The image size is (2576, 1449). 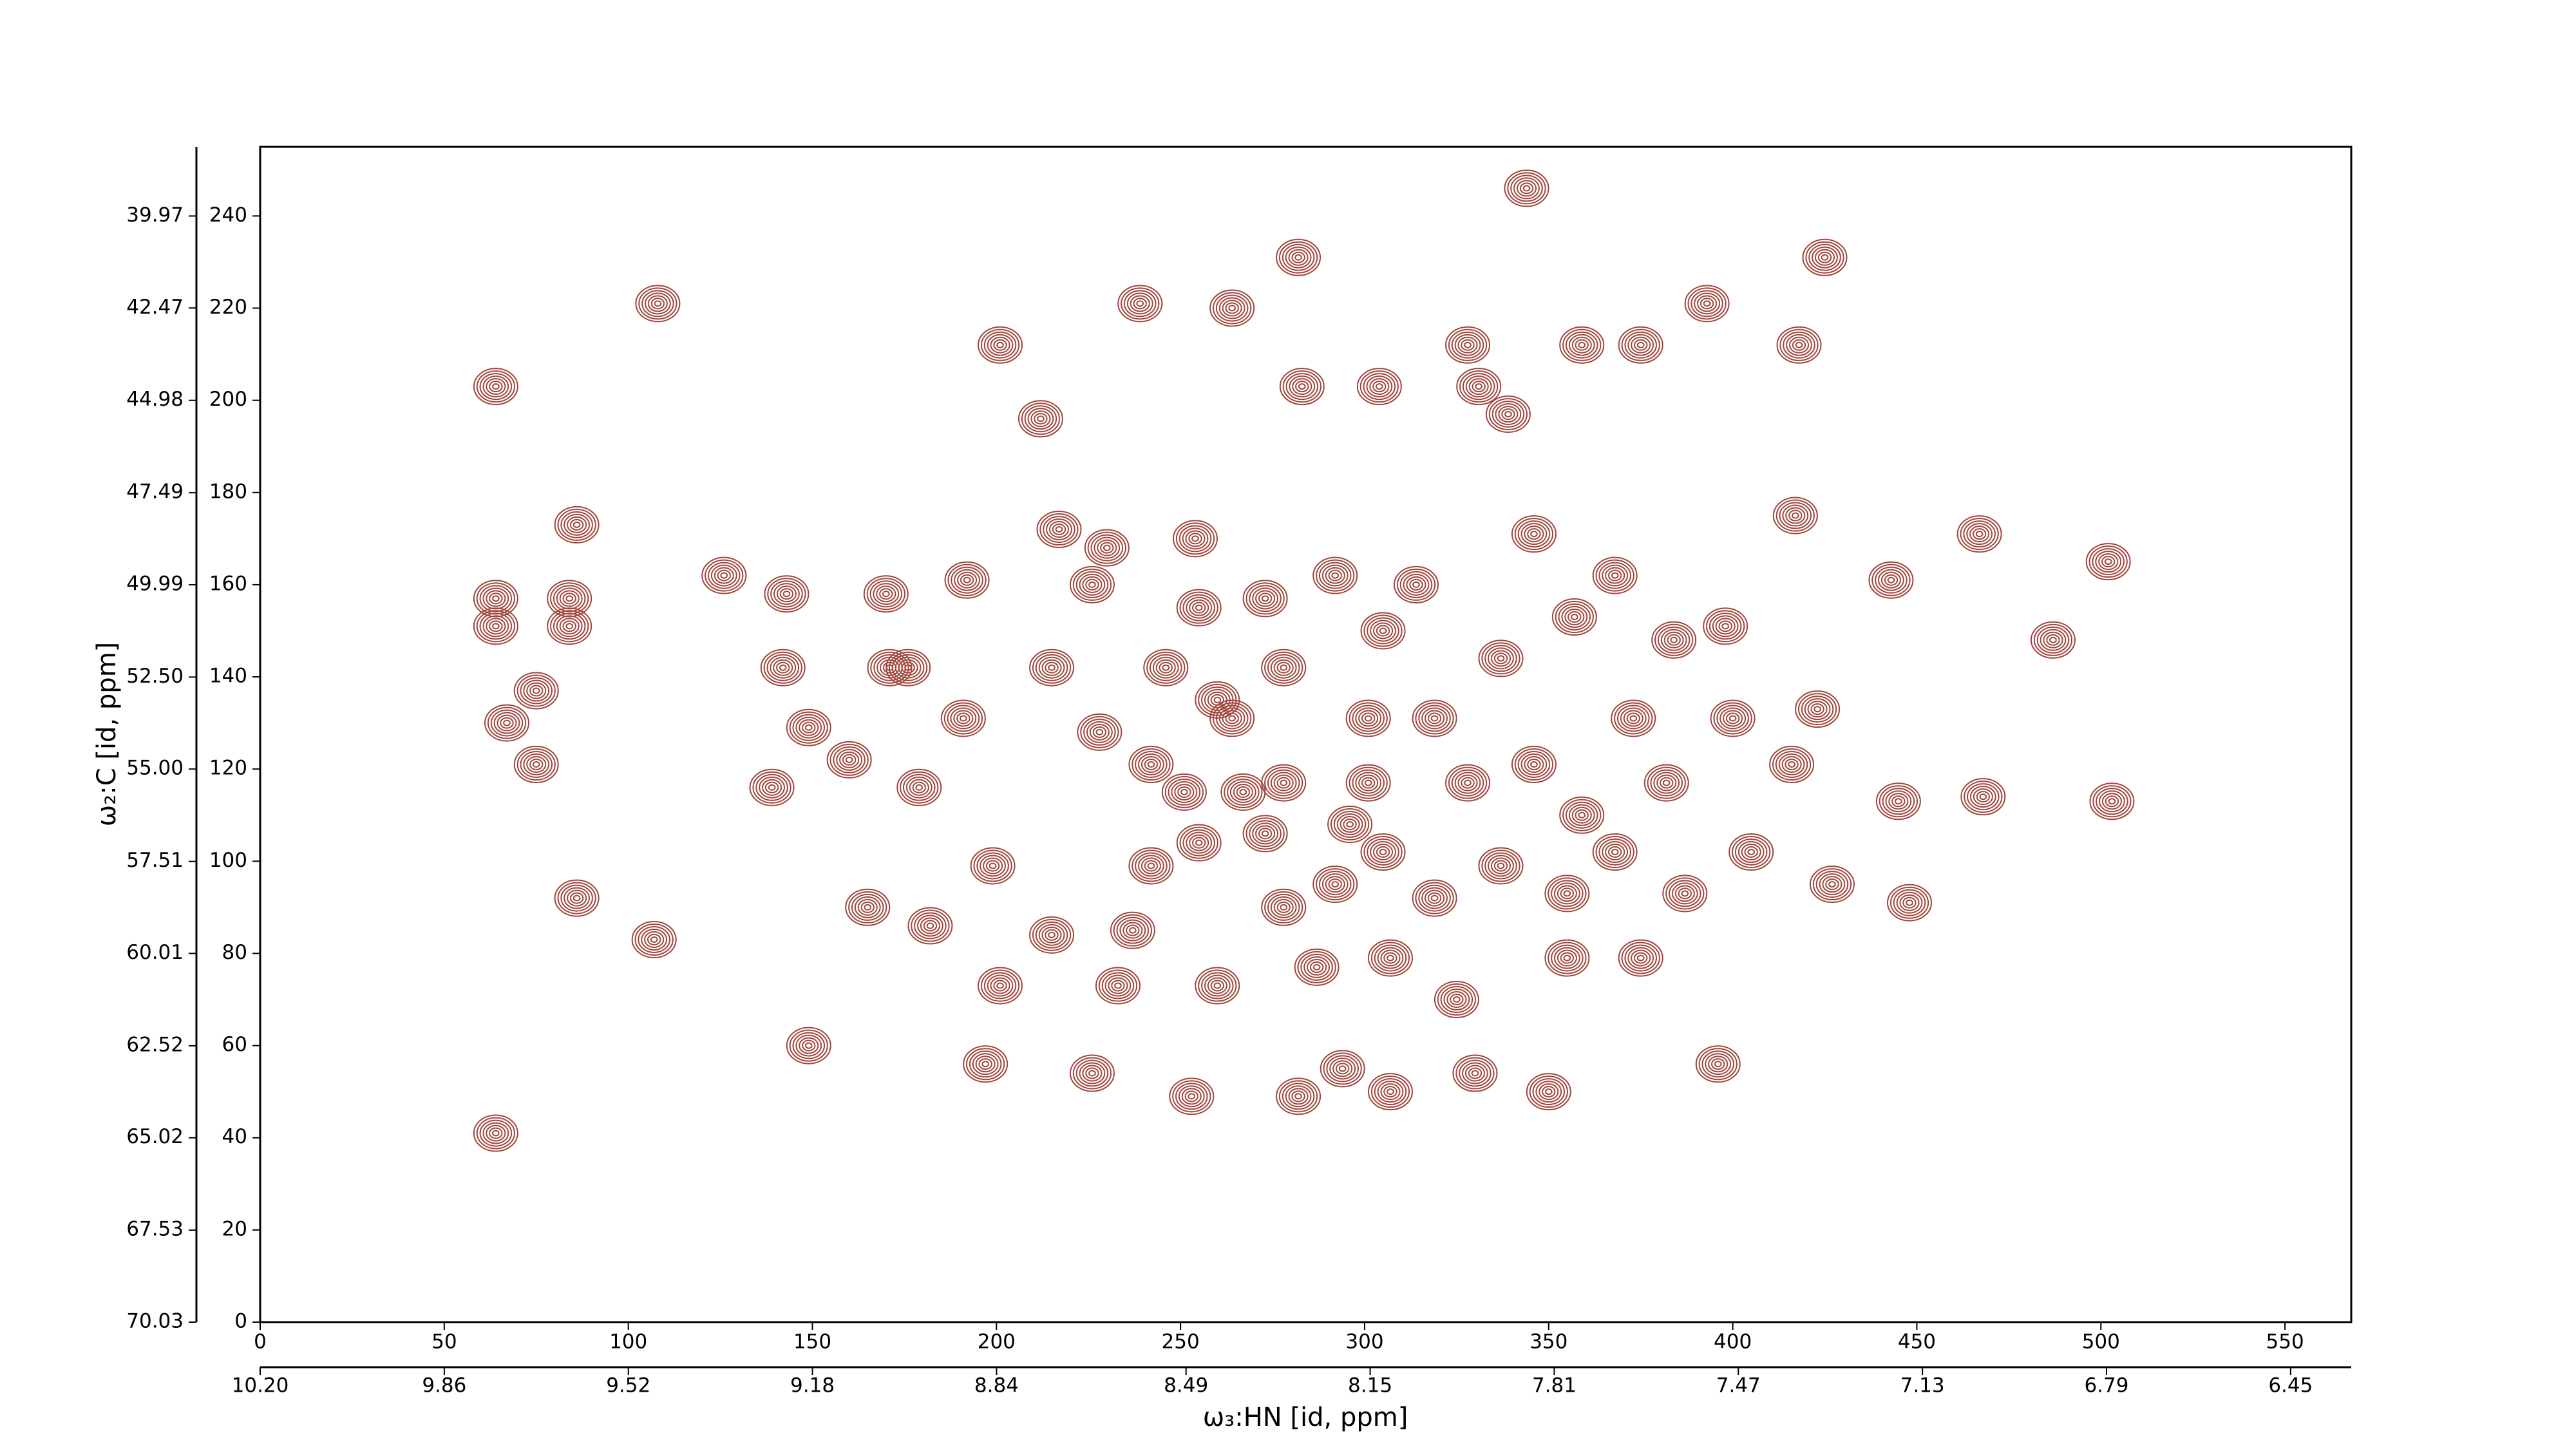 I want to click on x2-tick-label: 8.49, so click(x=1186, y=1385).